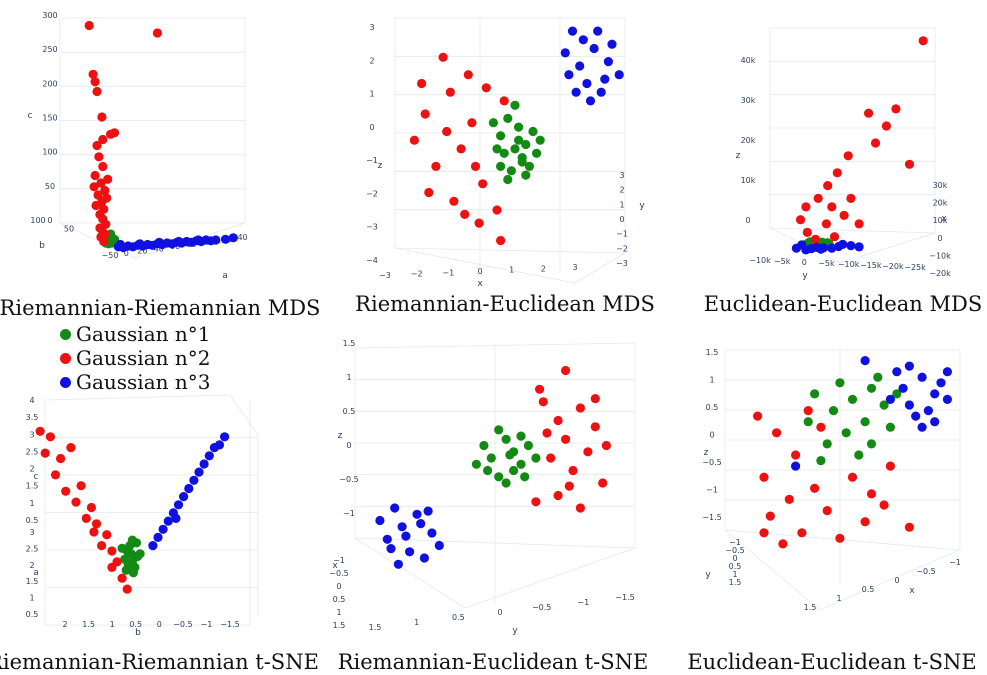  What do you see at coordinates (843, 304) in the screenshot?
I see `caption-ee-mds: Euclidean-Euclidean MDS` at bounding box center [843, 304].